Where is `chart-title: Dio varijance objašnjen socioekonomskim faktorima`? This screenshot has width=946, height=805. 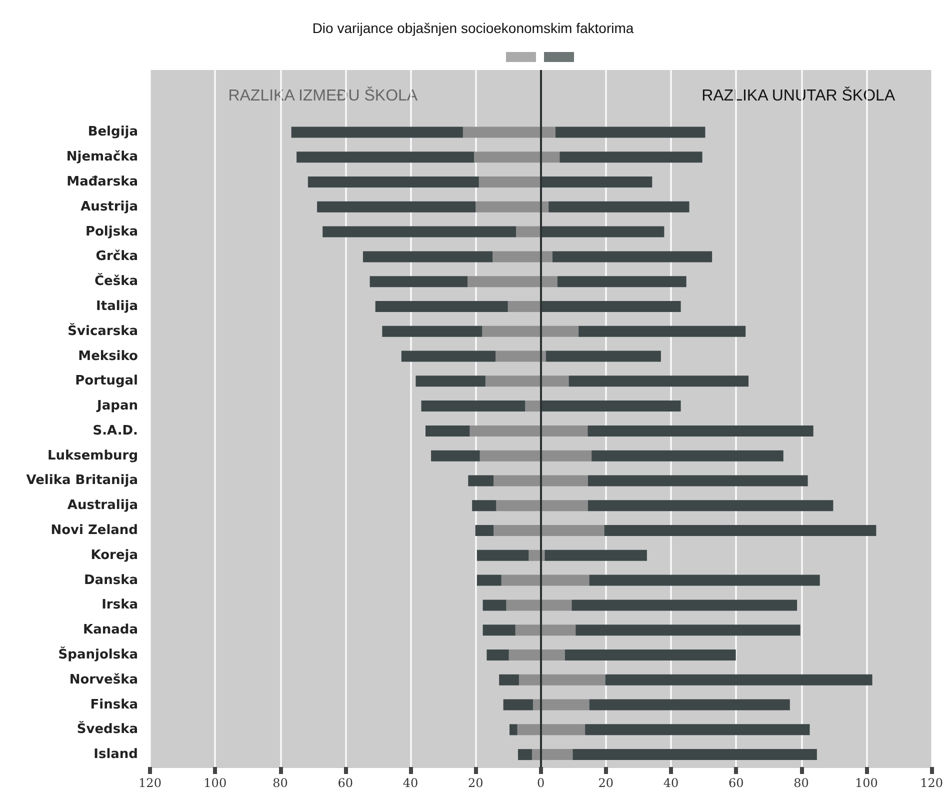
chart-title: Dio varijance objašnjen socioekonomskim faktorima is located at coordinates (473, 28).